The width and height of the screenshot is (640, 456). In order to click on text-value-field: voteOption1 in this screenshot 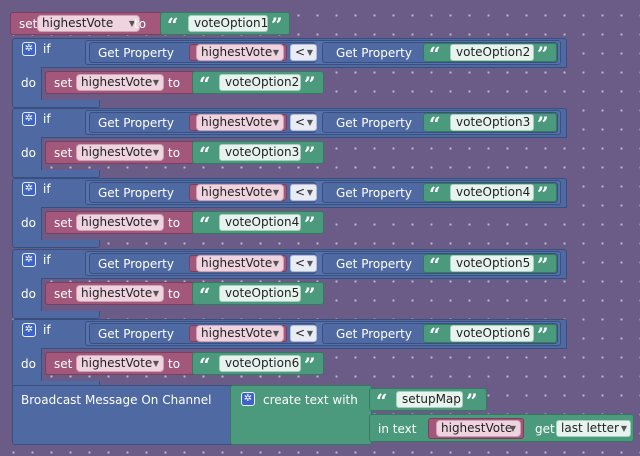, I will do `click(228, 23)`.